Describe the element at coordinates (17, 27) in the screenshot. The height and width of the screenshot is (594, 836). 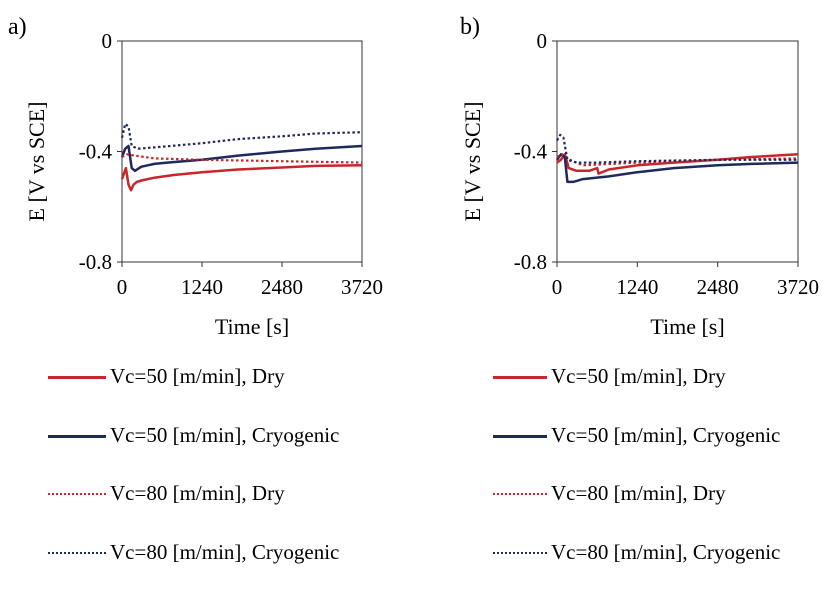
I see `panel-label: a)` at that location.